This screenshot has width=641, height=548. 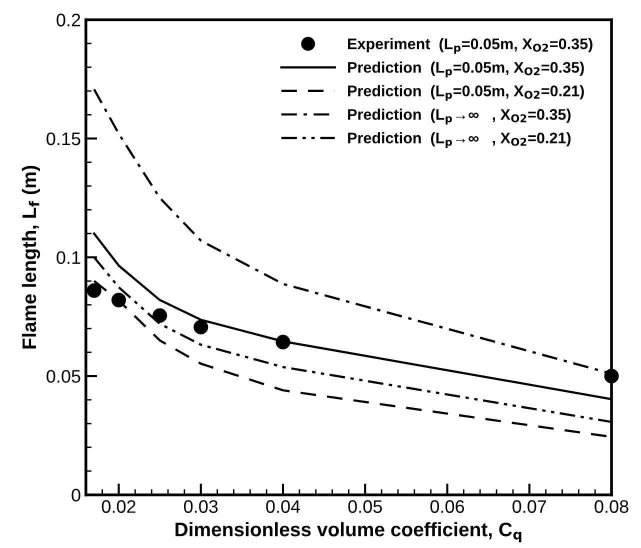 What do you see at coordinates (447, 506) in the screenshot?
I see `x-tick-label: 0.06` at bounding box center [447, 506].